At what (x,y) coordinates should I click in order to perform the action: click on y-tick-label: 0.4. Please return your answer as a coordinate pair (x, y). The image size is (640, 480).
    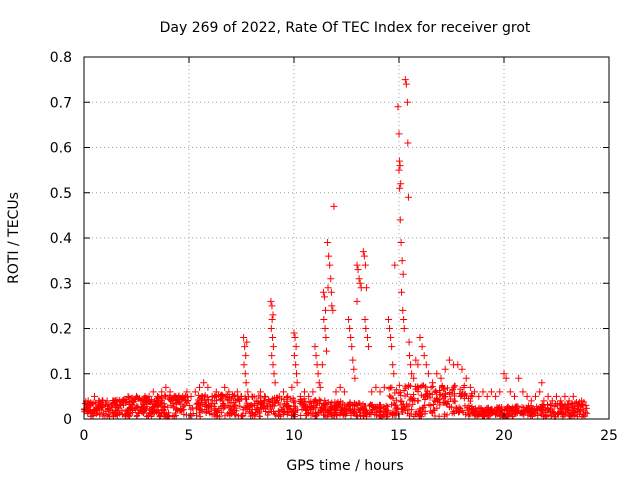
    Looking at the image, I should click on (61, 239).